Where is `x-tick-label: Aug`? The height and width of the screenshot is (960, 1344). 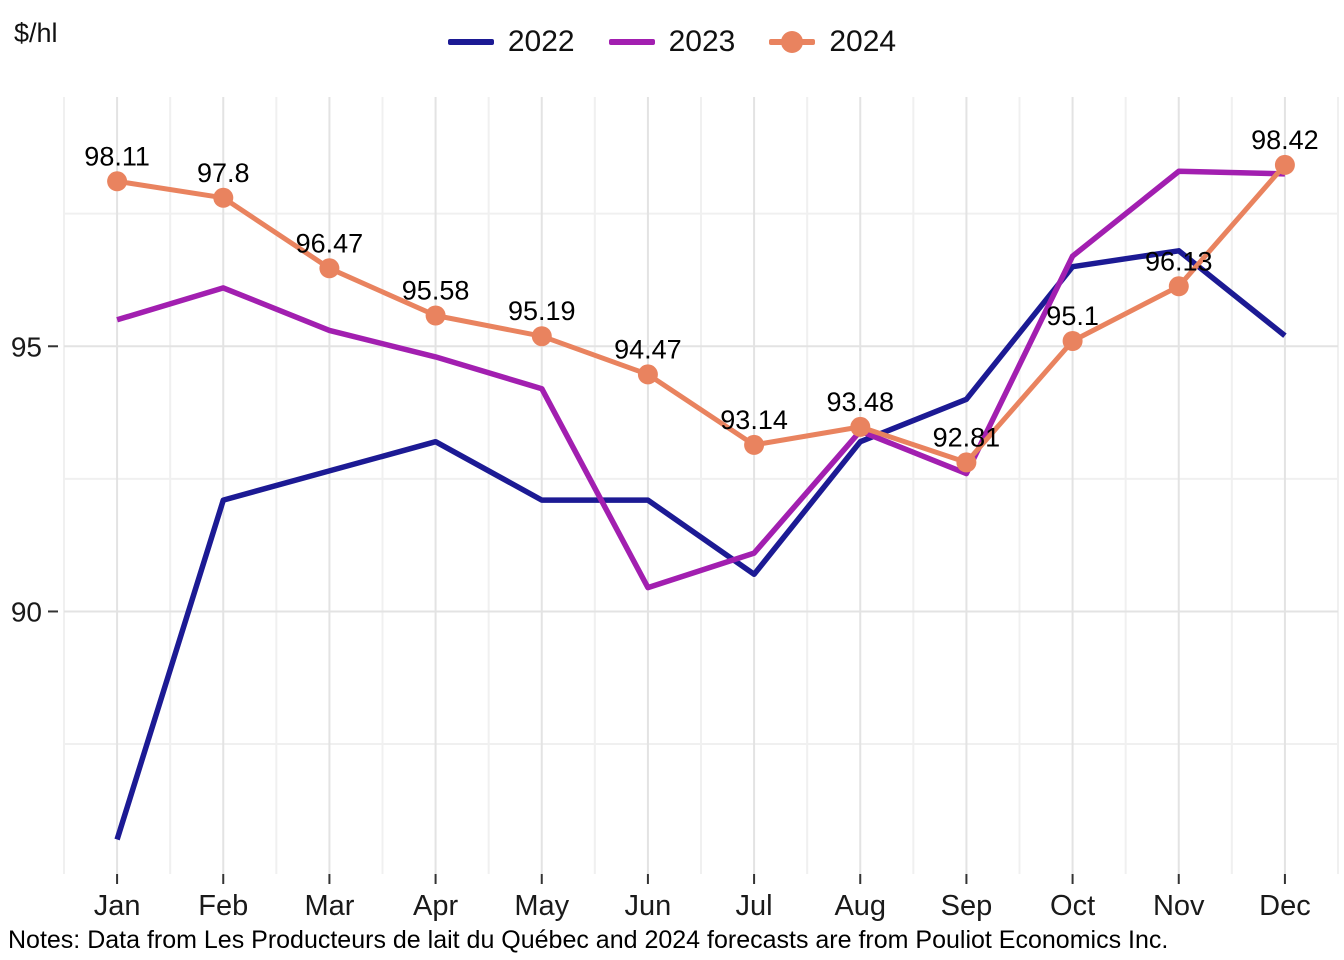
x-tick-label: Aug is located at coordinates (860, 906).